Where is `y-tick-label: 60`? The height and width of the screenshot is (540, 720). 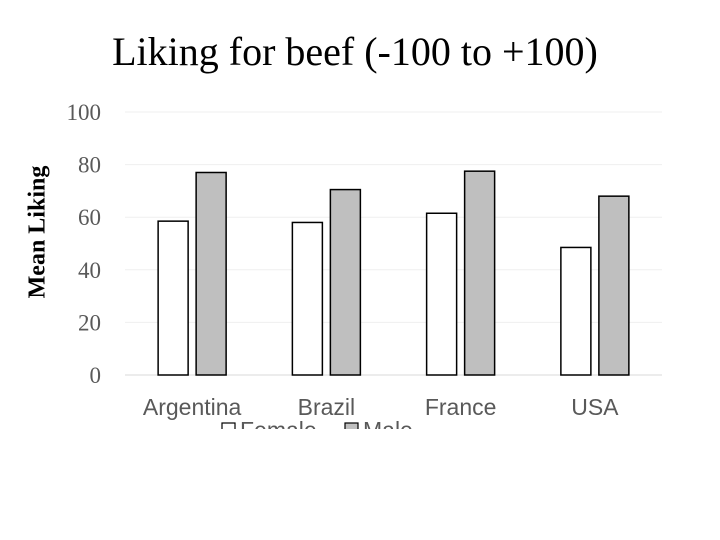 y-tick-label: 60 is located at coordinates (89, 217).